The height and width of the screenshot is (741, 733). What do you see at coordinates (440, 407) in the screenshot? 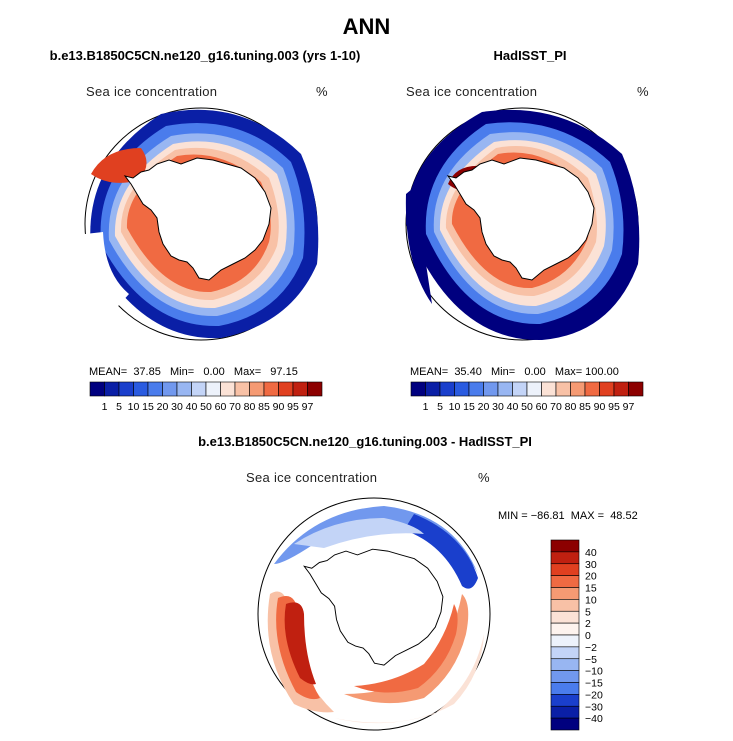
I see `panel2-colorbar-tick-label: 5` at bounding box center [440, 407].